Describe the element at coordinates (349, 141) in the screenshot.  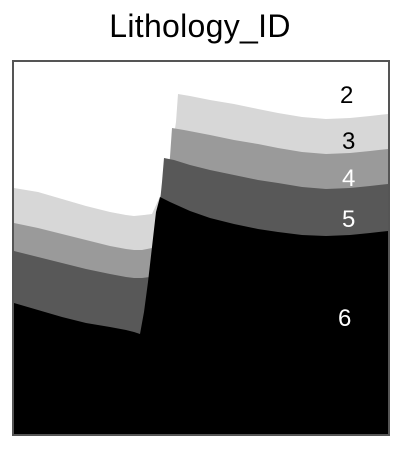
I see `layer-label-3: 3` at that location.